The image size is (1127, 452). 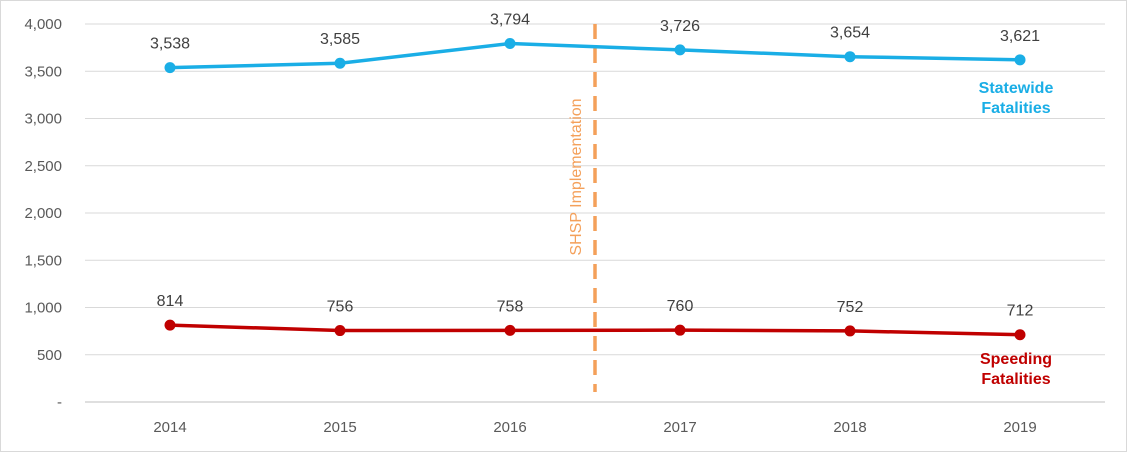 What do you see at coordinates (850, 307) in the screenshot?
I see `data-label: 752` at bounding box center [850, 307].